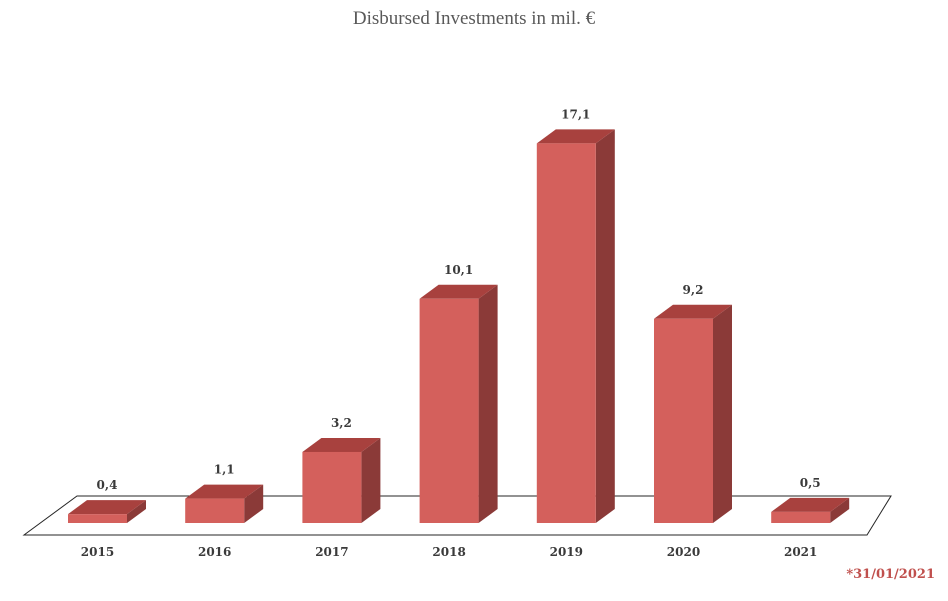 This screenshot has height=601, width=948. What do you see at coordinates (683, 552) in the screenshot?
I see `x-tick-2020: 2020` at bounding box center [683, 552].